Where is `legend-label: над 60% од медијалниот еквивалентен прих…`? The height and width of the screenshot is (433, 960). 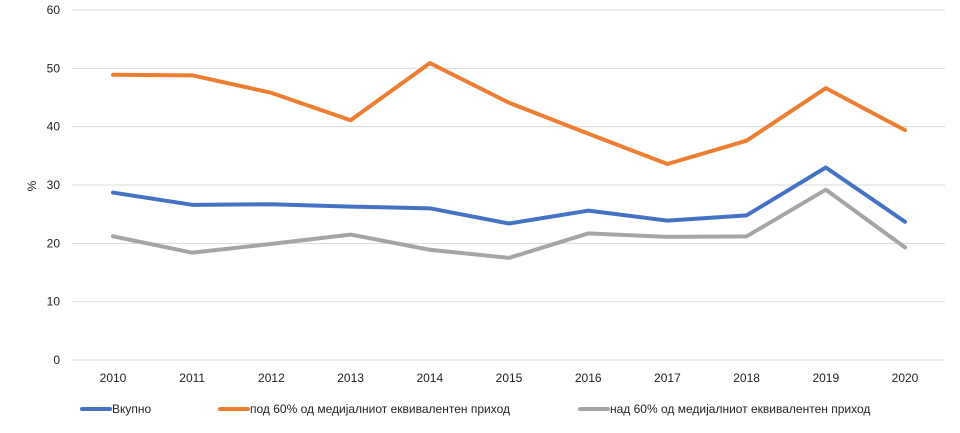
legend-label: над 60% од медијалниот еквивалентен прих… is located at coordinates (740, 409).